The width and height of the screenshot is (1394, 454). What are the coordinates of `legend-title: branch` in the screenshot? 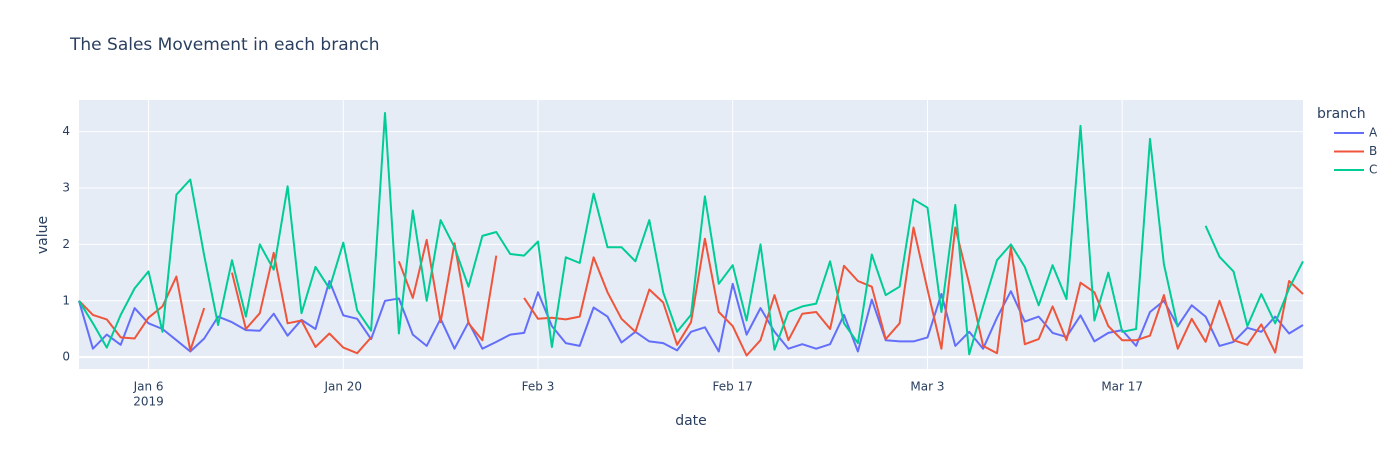 It's located at (1341, 114).